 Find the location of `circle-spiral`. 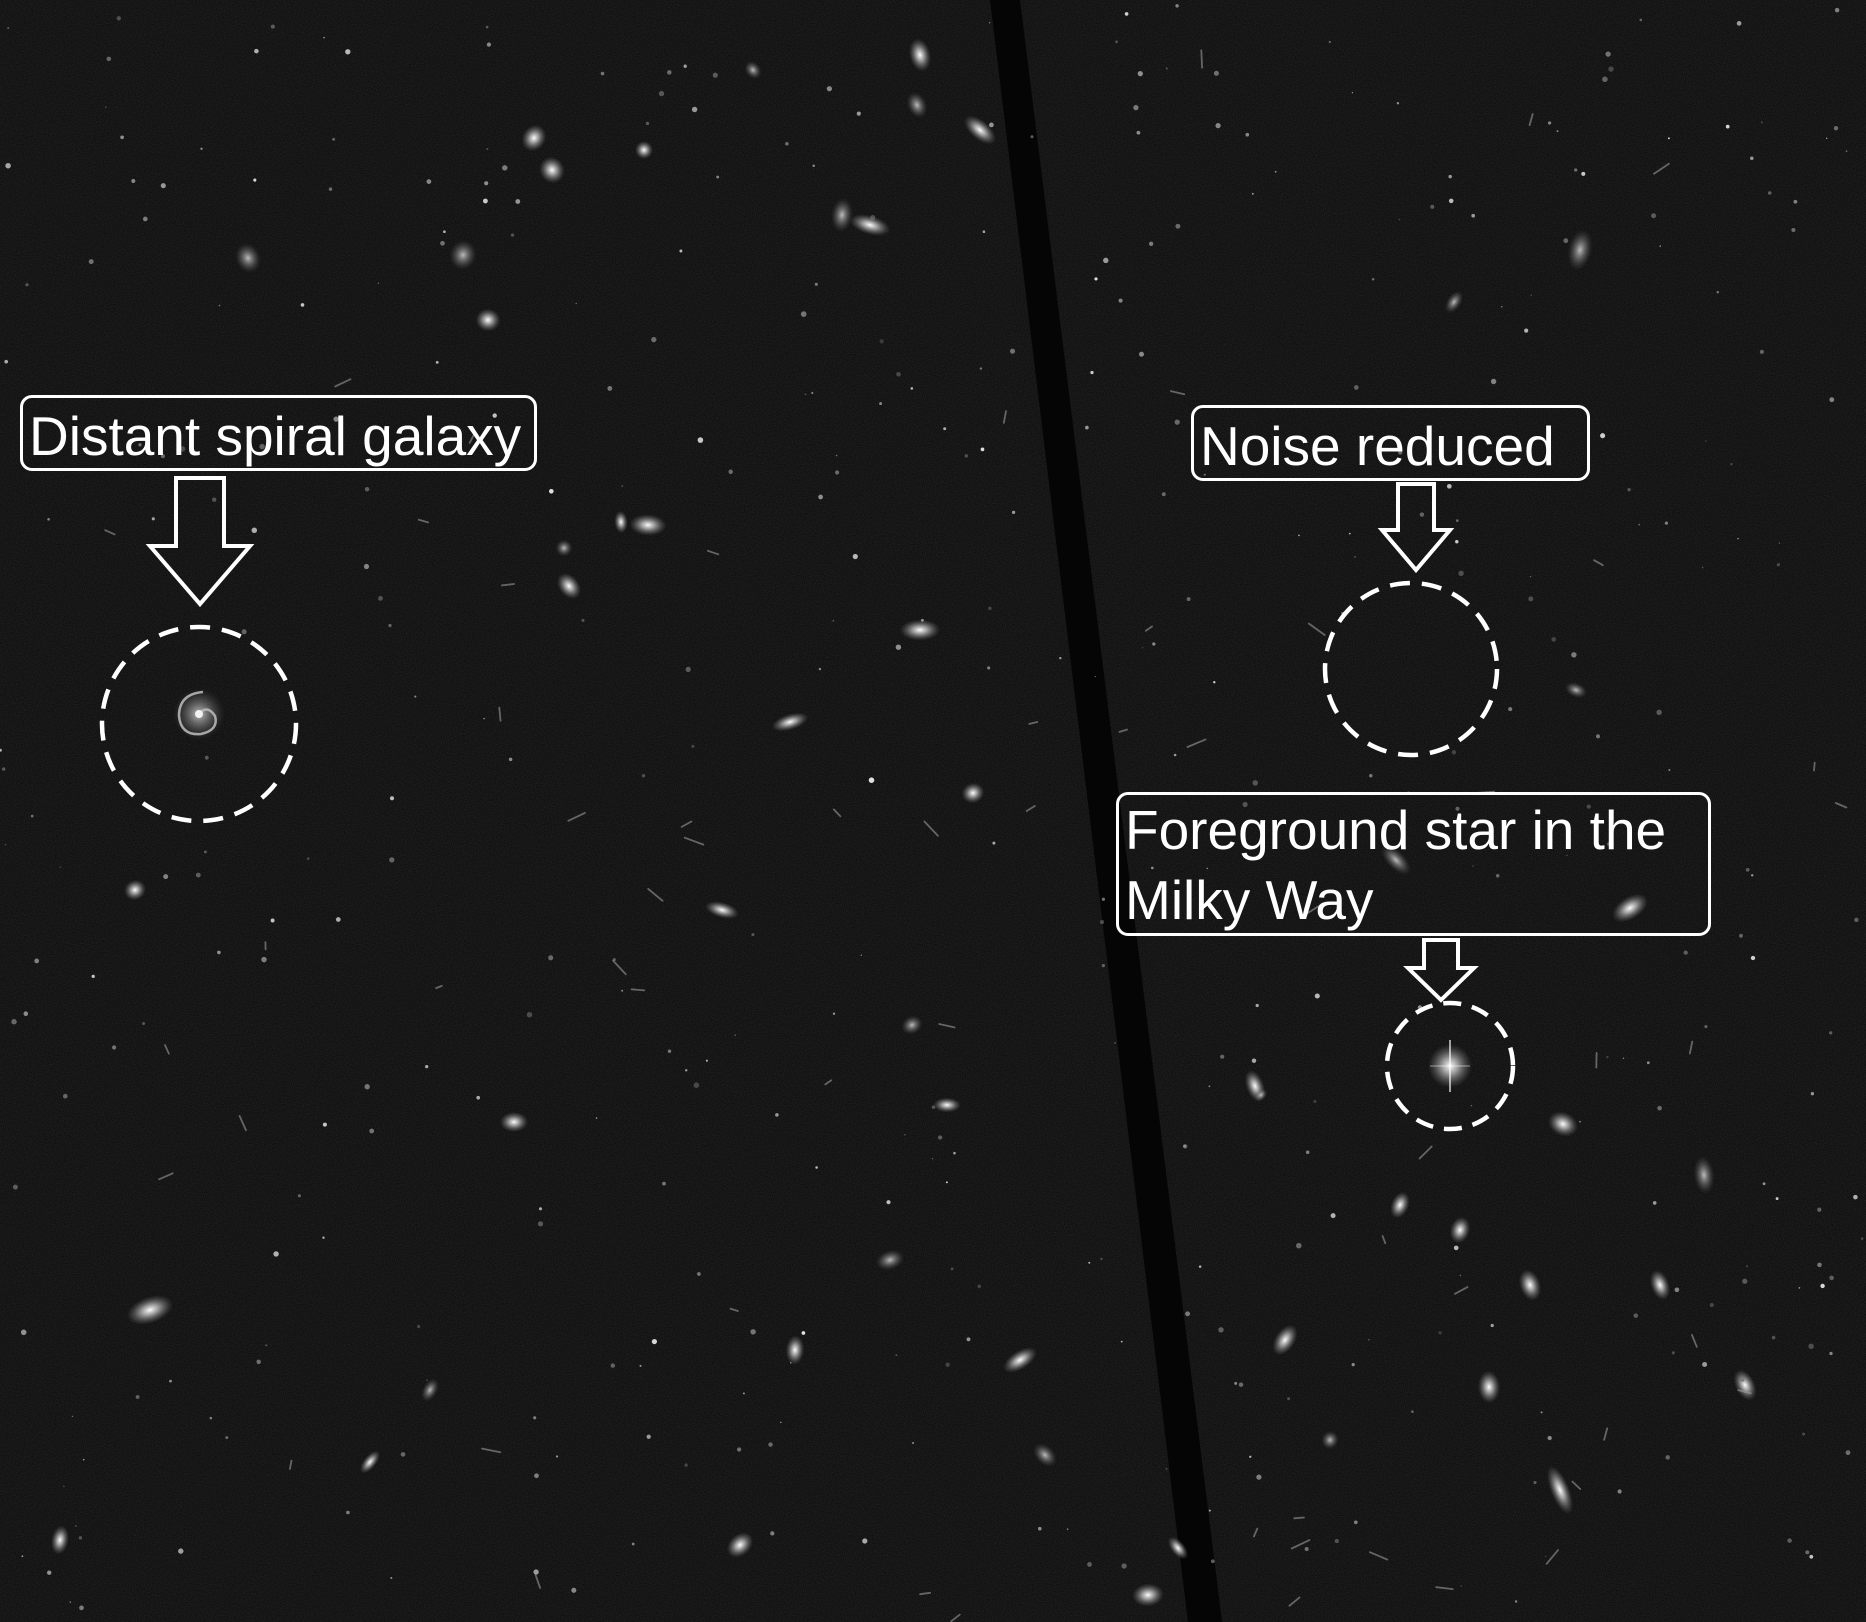

circle-spiral is located at coordinates (199, 724).